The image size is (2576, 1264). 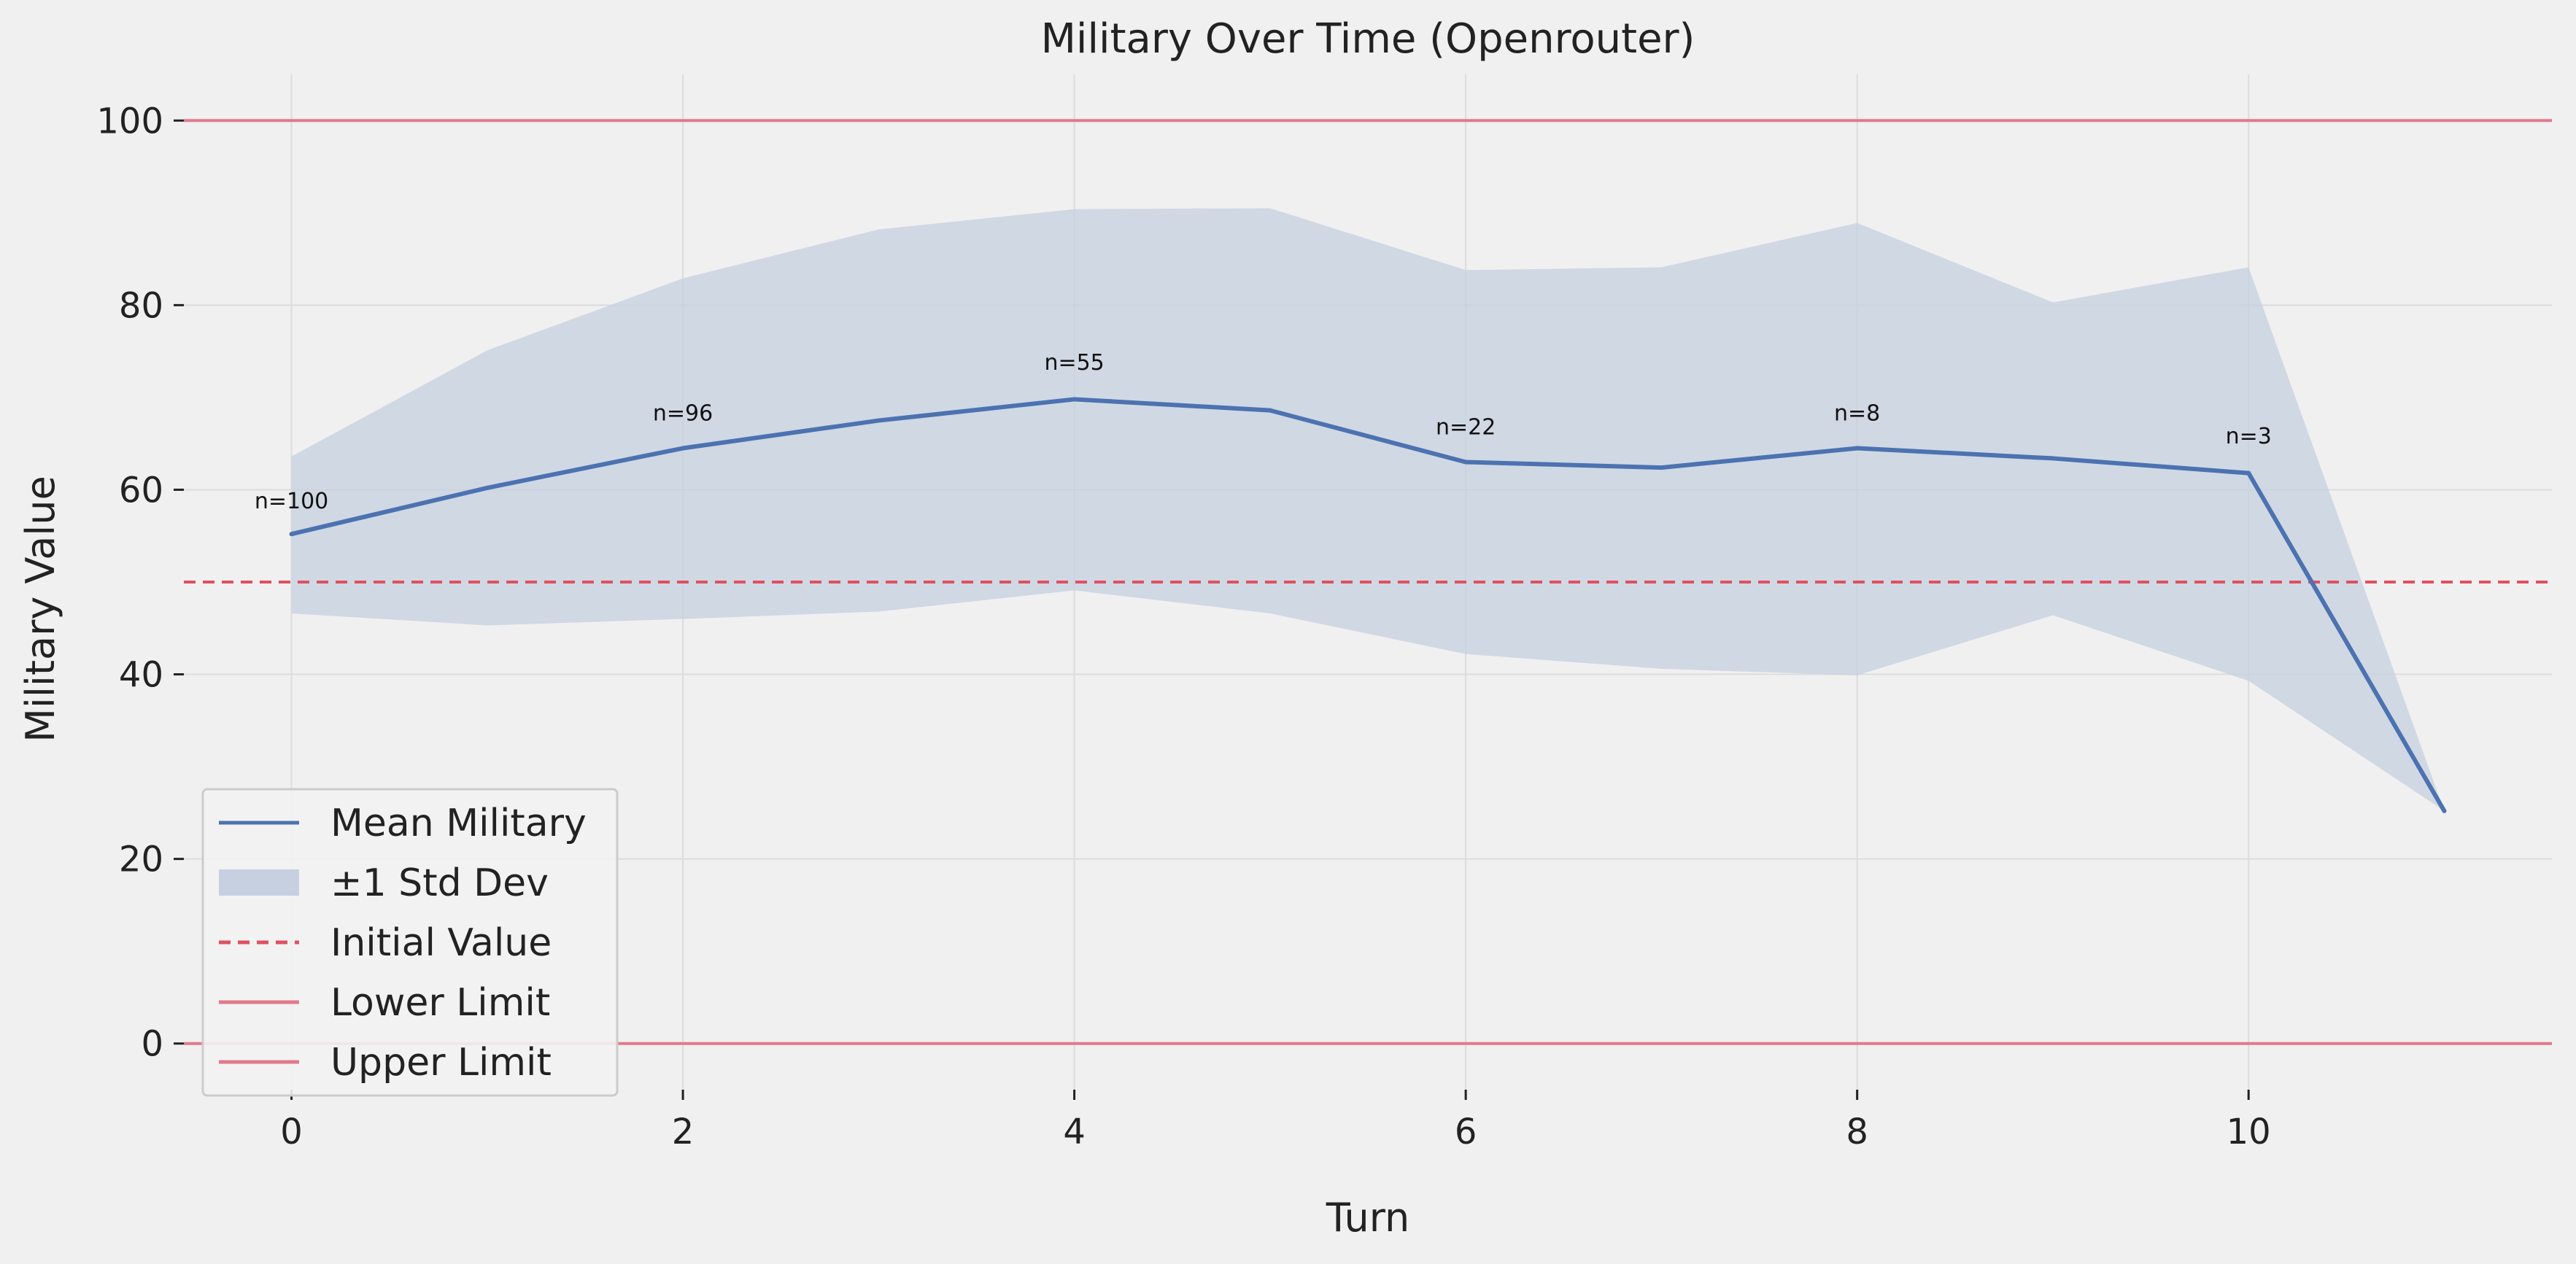 I want to click on x-tick-label: 0, so click(x=291, y=1132).